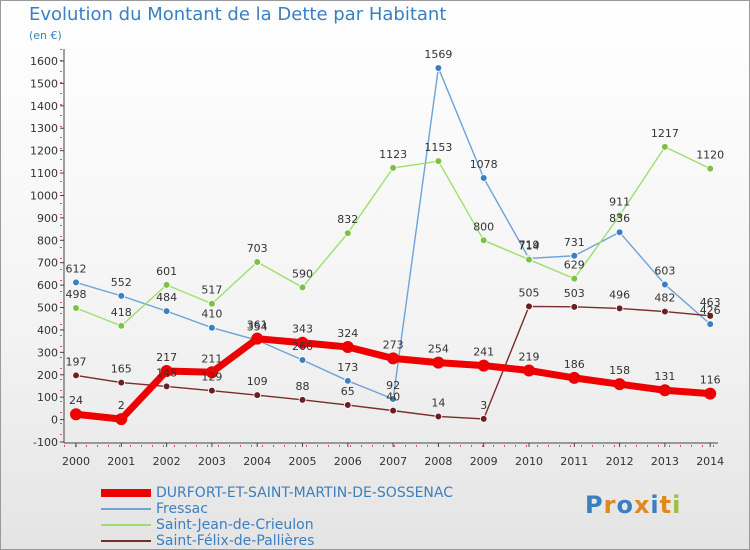 The image size is (750, 550). What do you see at coordinates (438, 147) in the screenshot?
I see `data-label: 1153` at bounding box center [438, 147].